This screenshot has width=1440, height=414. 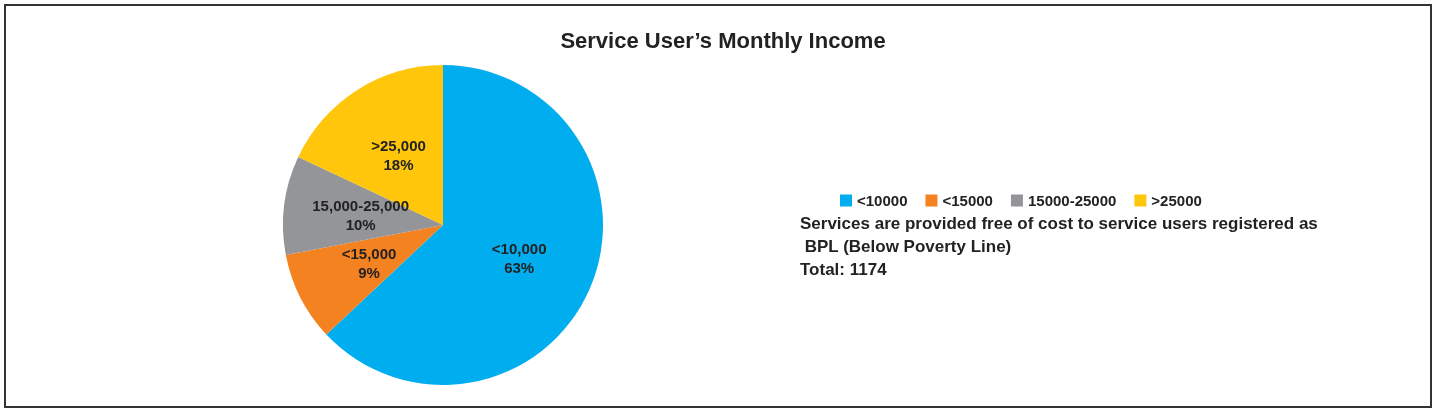 I want to click on data-label: >25,000 18%, so click(x=398, y=154).